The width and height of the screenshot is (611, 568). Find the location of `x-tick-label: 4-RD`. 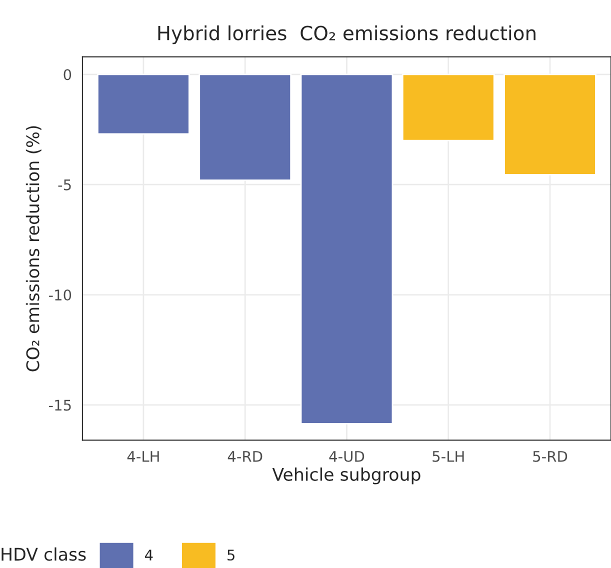

x-tick-label: 4-RD is located at coordinates (245, 456).